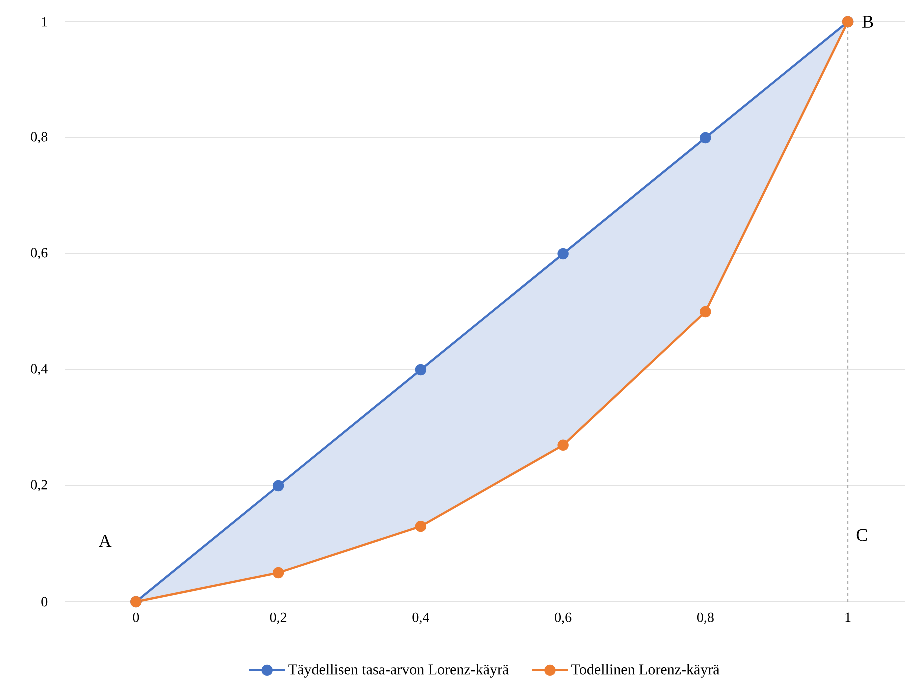 The width and height of the screenshot is (907, 699). I want to click on y-tick-label: 0, so click(45, 602).